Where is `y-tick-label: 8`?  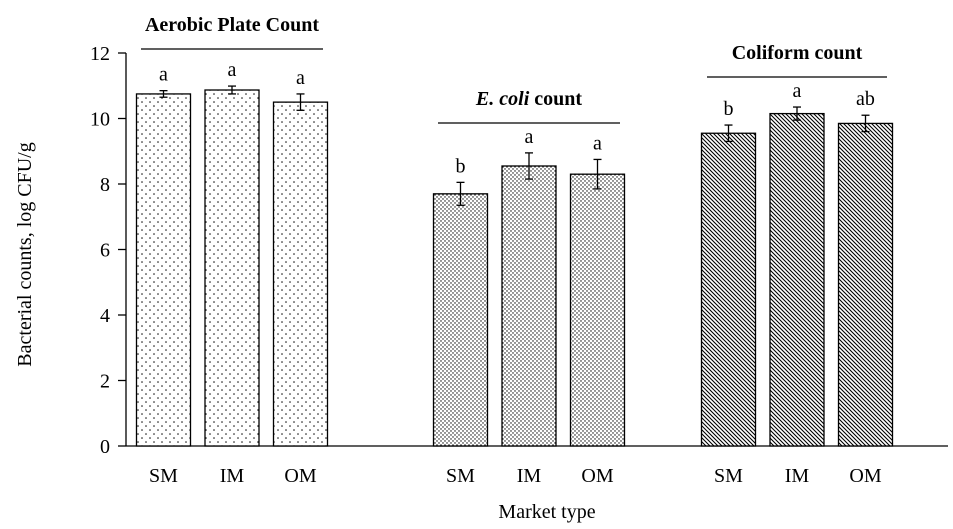
y-tick-label: 8 is located at coordinates (105, 185).